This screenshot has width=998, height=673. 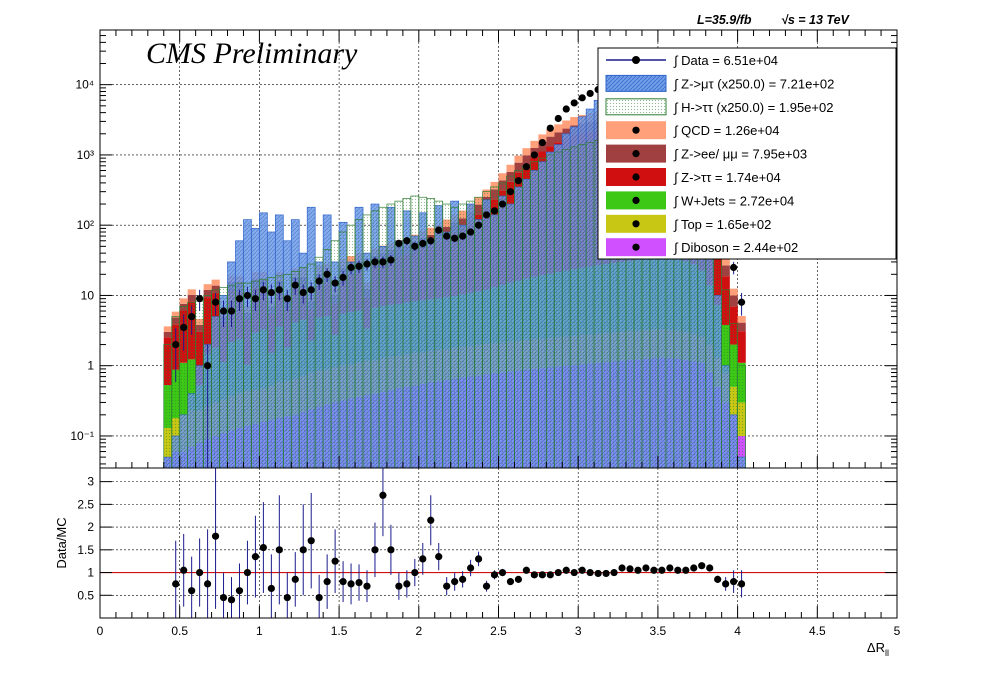 I want to click on legend-label: ∫ Z->μτ (x250.0) = 7.21e+02, so click(x=753, y=83).